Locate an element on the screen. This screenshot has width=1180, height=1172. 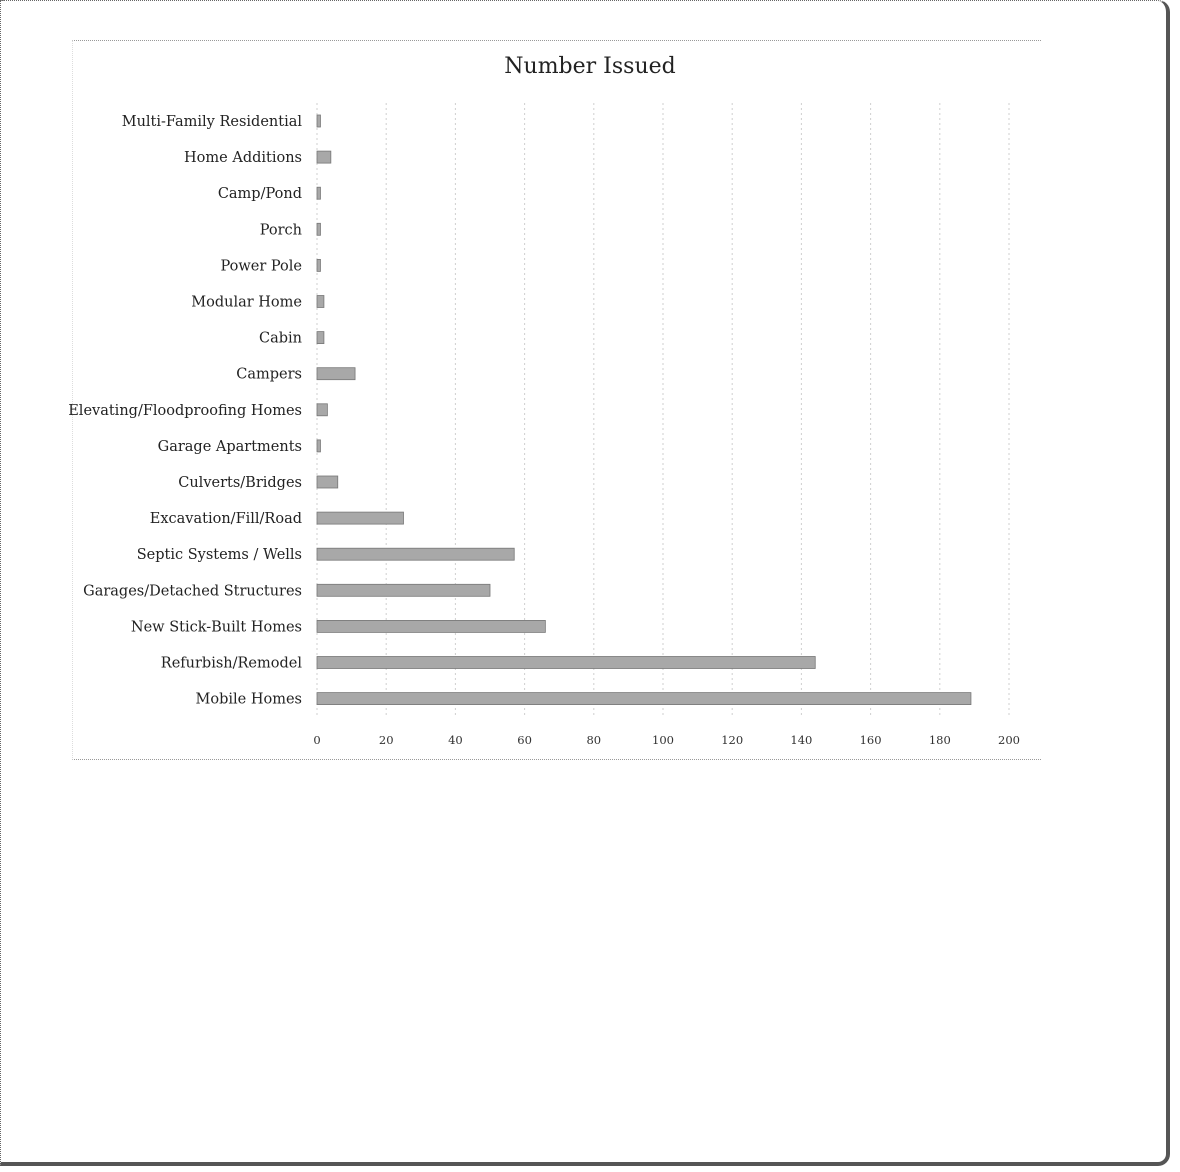
category-label: Refurbish/Remodel is located at coordinates (232, 664).